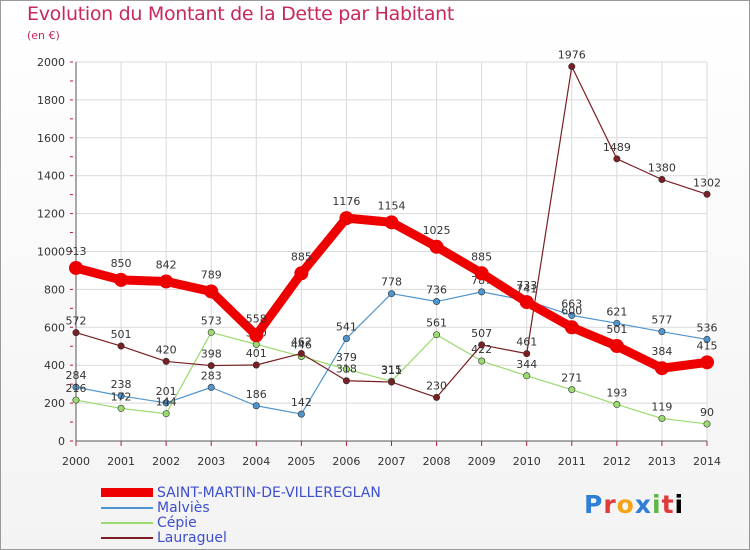 Image resolution: width=750 pixels, height=550 pixels. I want to click on x-tick-label-2004: 2004, so click(256, 461).